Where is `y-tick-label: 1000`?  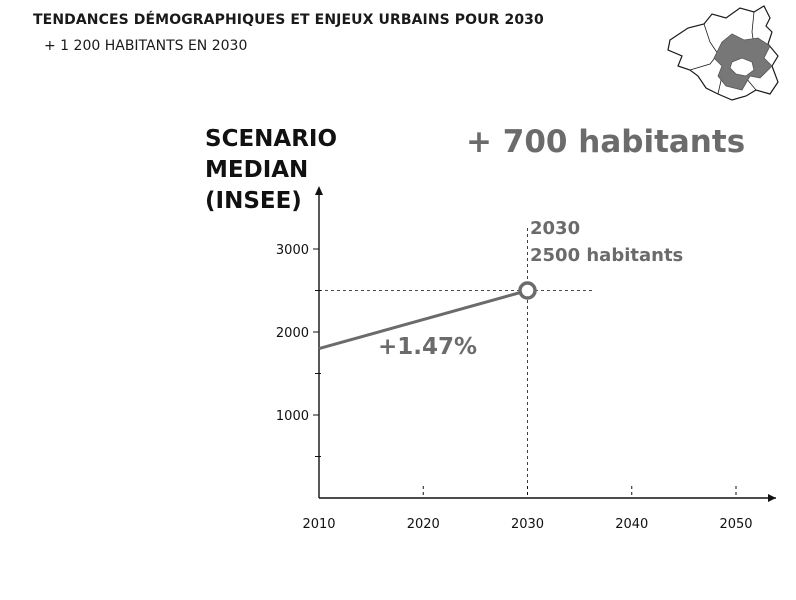 y-tick-label: 1000 is located at coordinates (292, 416).